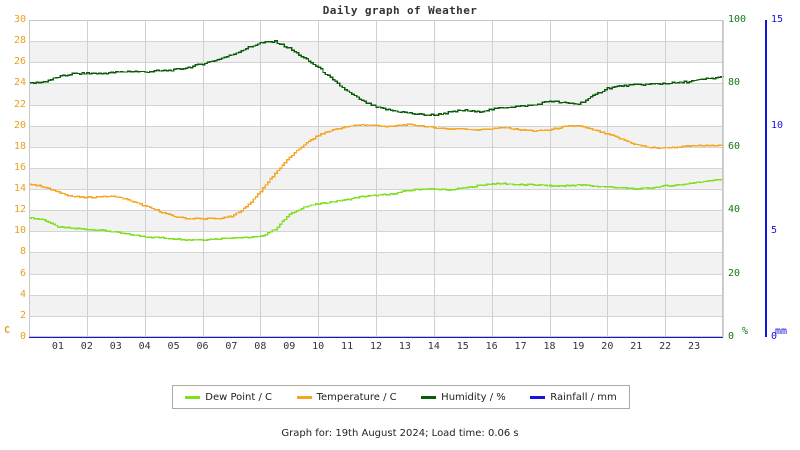  What do you see at coordinates (318, 346) in the screenshot?
I see `x-axis-tick-label: 10` at bounding box center [318, 346].